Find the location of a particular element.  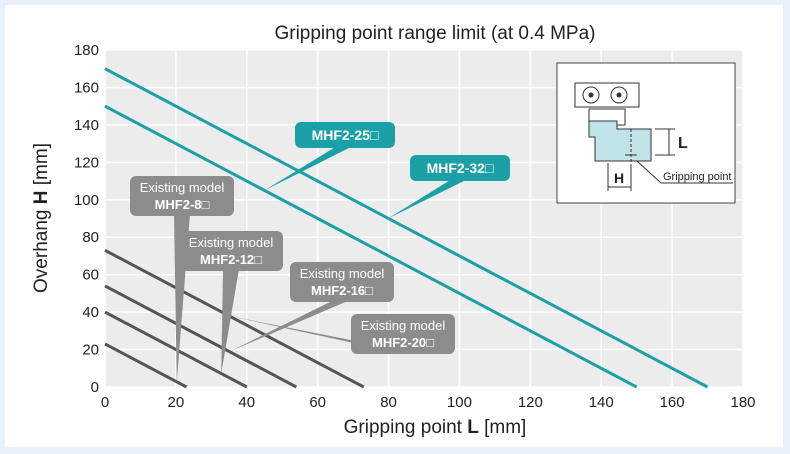

x-tick-label: 140 is located at coordinates (601, 402).